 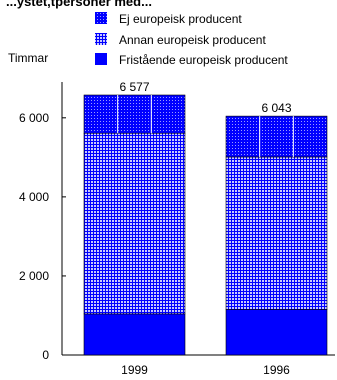 I want to click on y-ticks: 0 2 000 4 000 6 000, so click(x=42, y=236).